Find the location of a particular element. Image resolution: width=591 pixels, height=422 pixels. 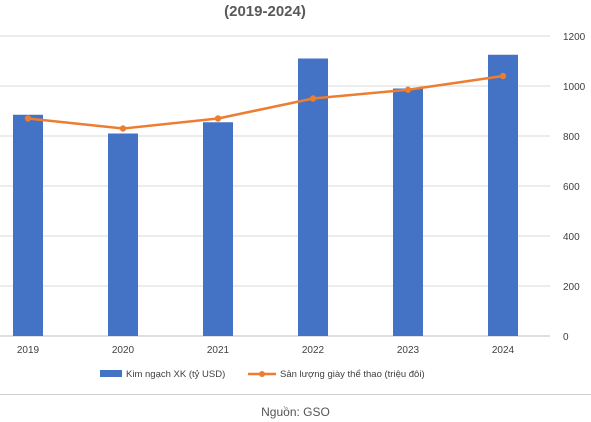

x-tick-label: 2024 is located at coordinates (503, 350).